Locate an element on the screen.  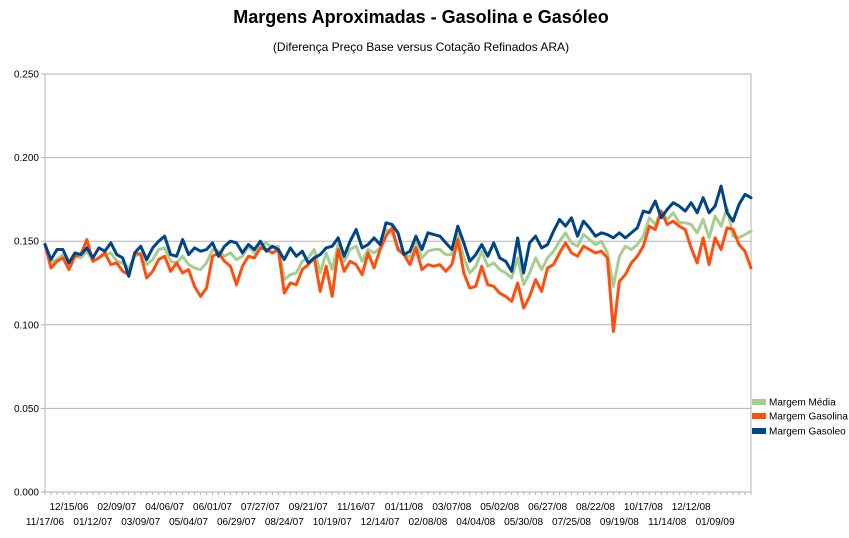
y-tick-label: 0.250 is located at coordinates (26, 75).